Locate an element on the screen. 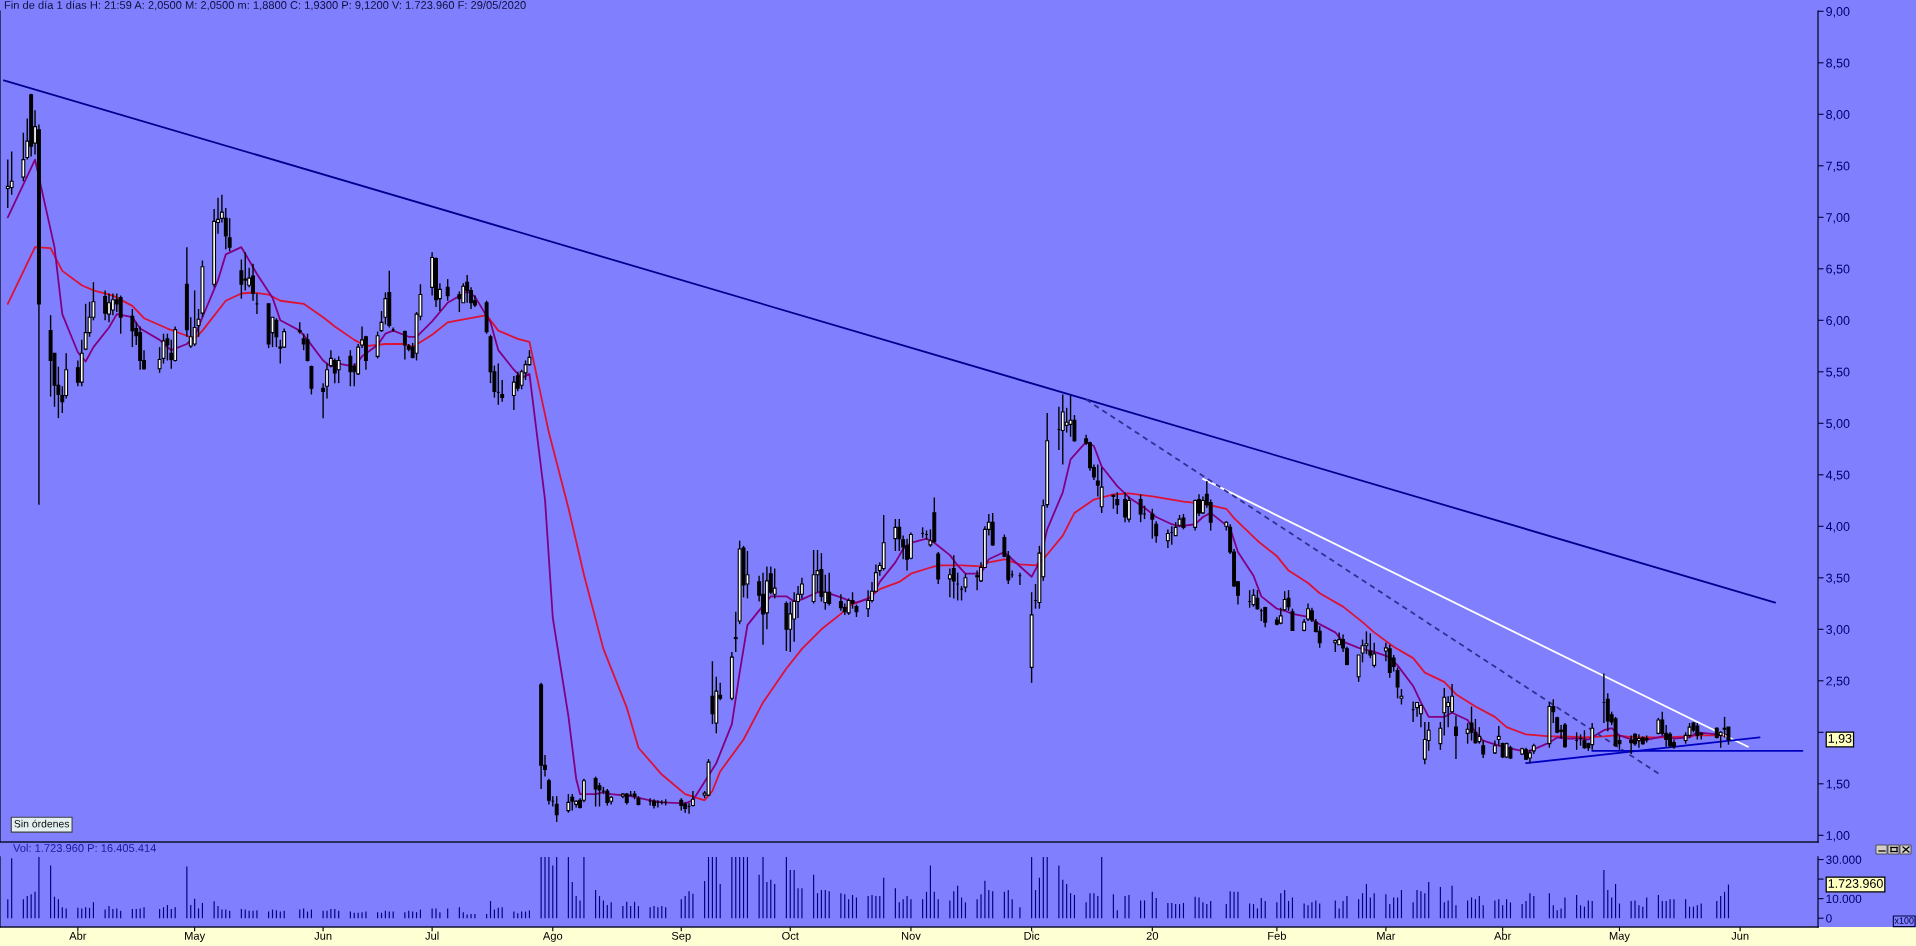 The width and height of the screenshot is (1916, 946). chart-title: Fin de día 1 días H: 21:59 A: 2,0500 M: 2,0500 m: 1,8800 C: 1,9300 P: 9,1200 V: 1.723.960 F: 29/05/2020 is located at coordinates (265, 5).